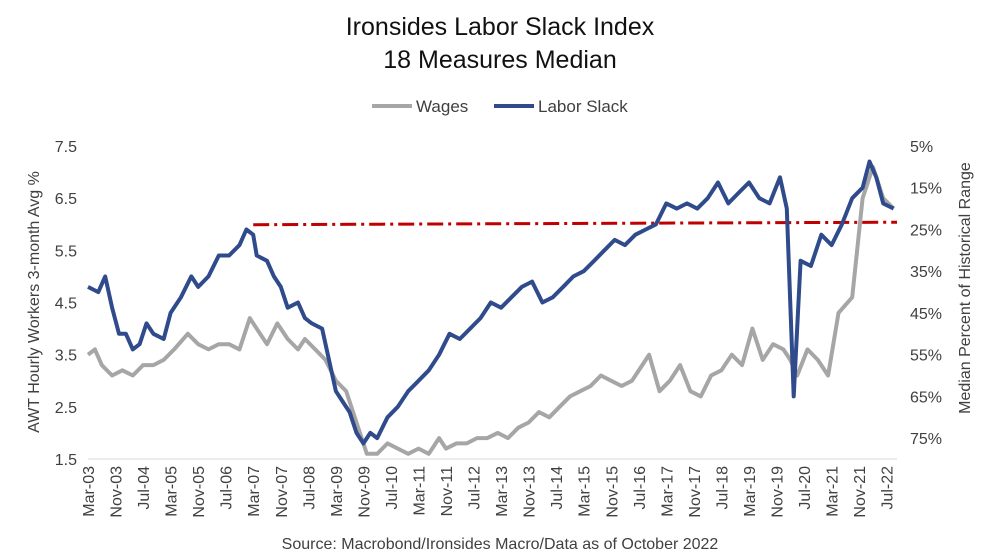  I want to click on x-tick-label: Mar-15, so click(585, 491).